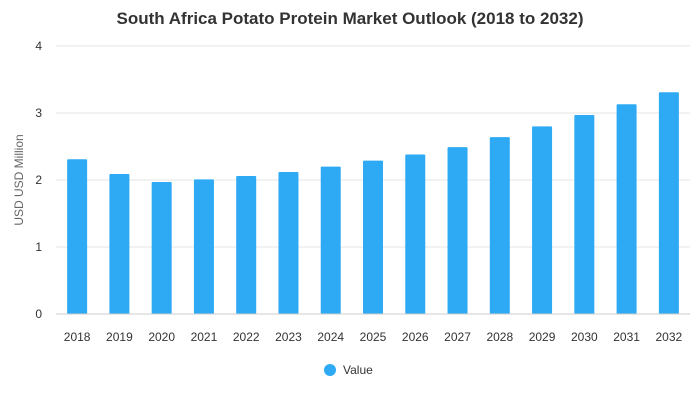 The width and height of the screenshot is (700, 400). I want to click on x-tick-label: 2031, so click(626, 337).